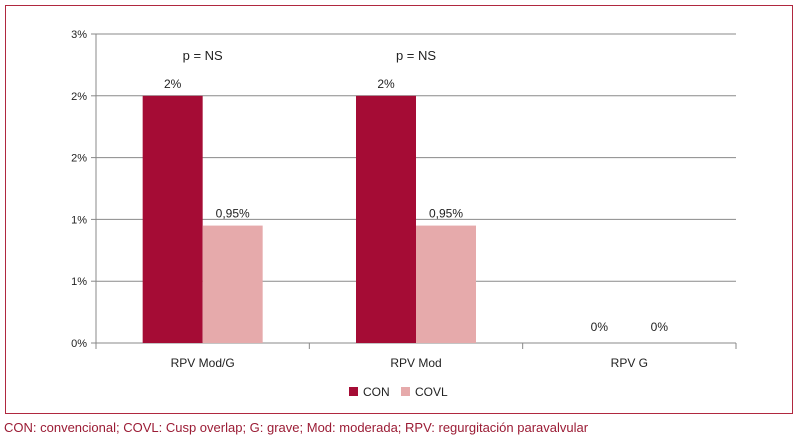 This screenshot has height=445, width=801. Describe the element at coordinates (79, 344) in the screenshot. I see `y-tick-label: 0%` at that location.